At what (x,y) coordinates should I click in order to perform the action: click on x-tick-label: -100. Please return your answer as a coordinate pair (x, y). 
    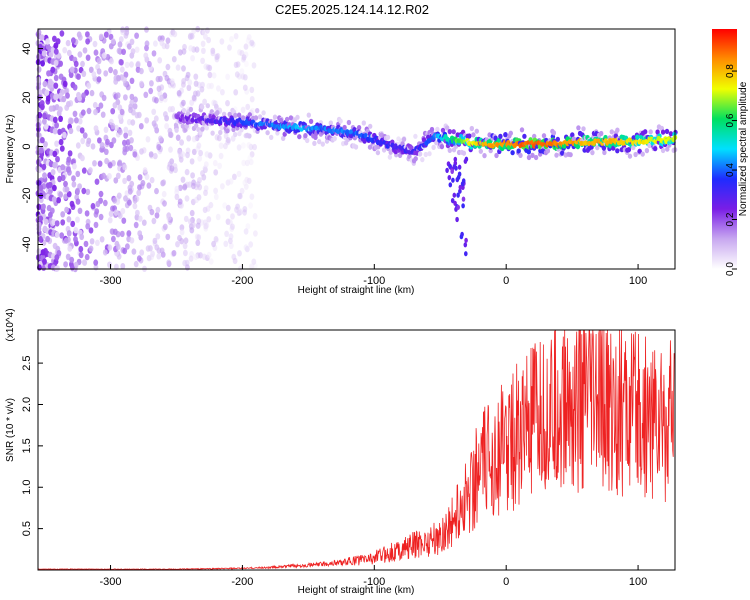
    Looking at the image, I should click on (374, 582).